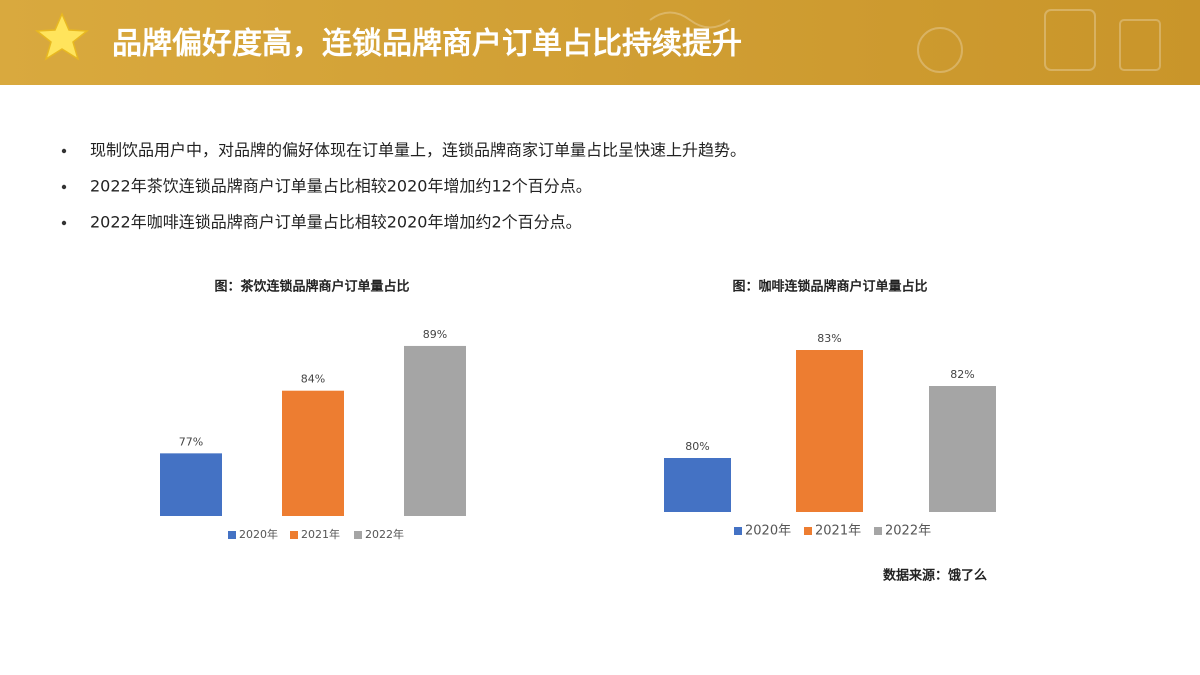 The width and height of the screenshot is (1200, 675). What do you see at coordinates (905, 41) in the screenshot?
I see `header-doodles` at bounding box center [905, 41].